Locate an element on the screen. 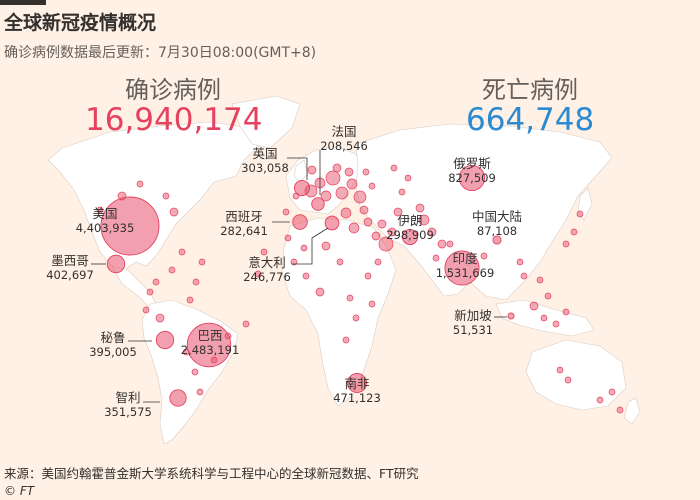 This screenshot has height=500, width=700. country-cases-label: 87,108 is located at coordinates (497, 231).